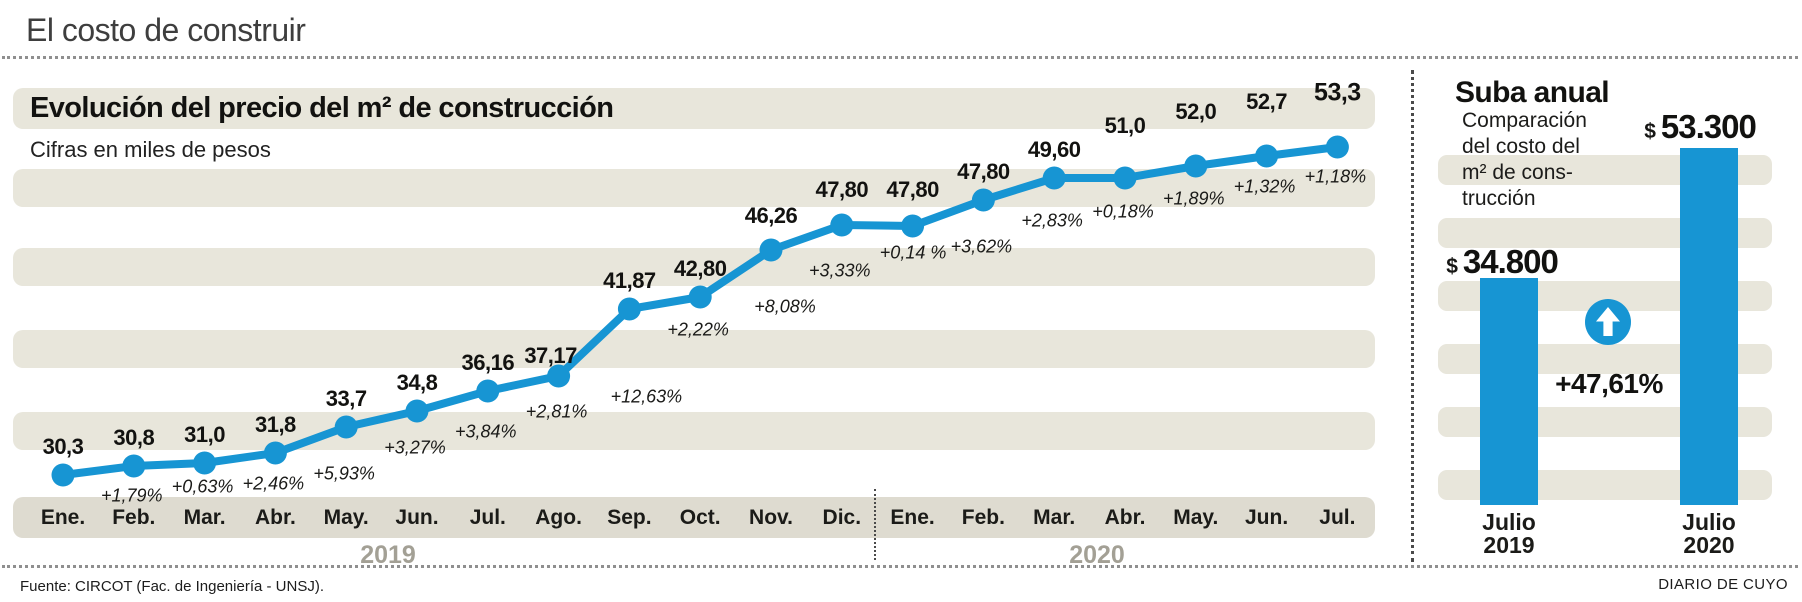 Image resolution: width=1802 pixels, height=602 pixels. I want to click on bar-label-julio-2019: Julio 2019, so click(1509, 534).